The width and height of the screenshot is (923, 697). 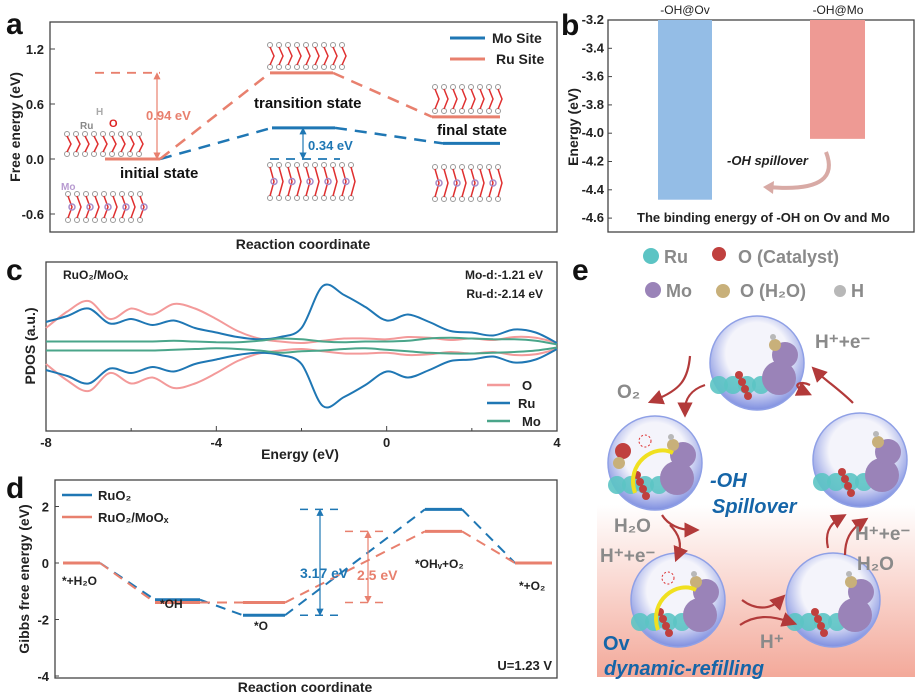 I want to click on panel-d-ylabel: Gibbs free energy (eV), so click(x=24, y=578).